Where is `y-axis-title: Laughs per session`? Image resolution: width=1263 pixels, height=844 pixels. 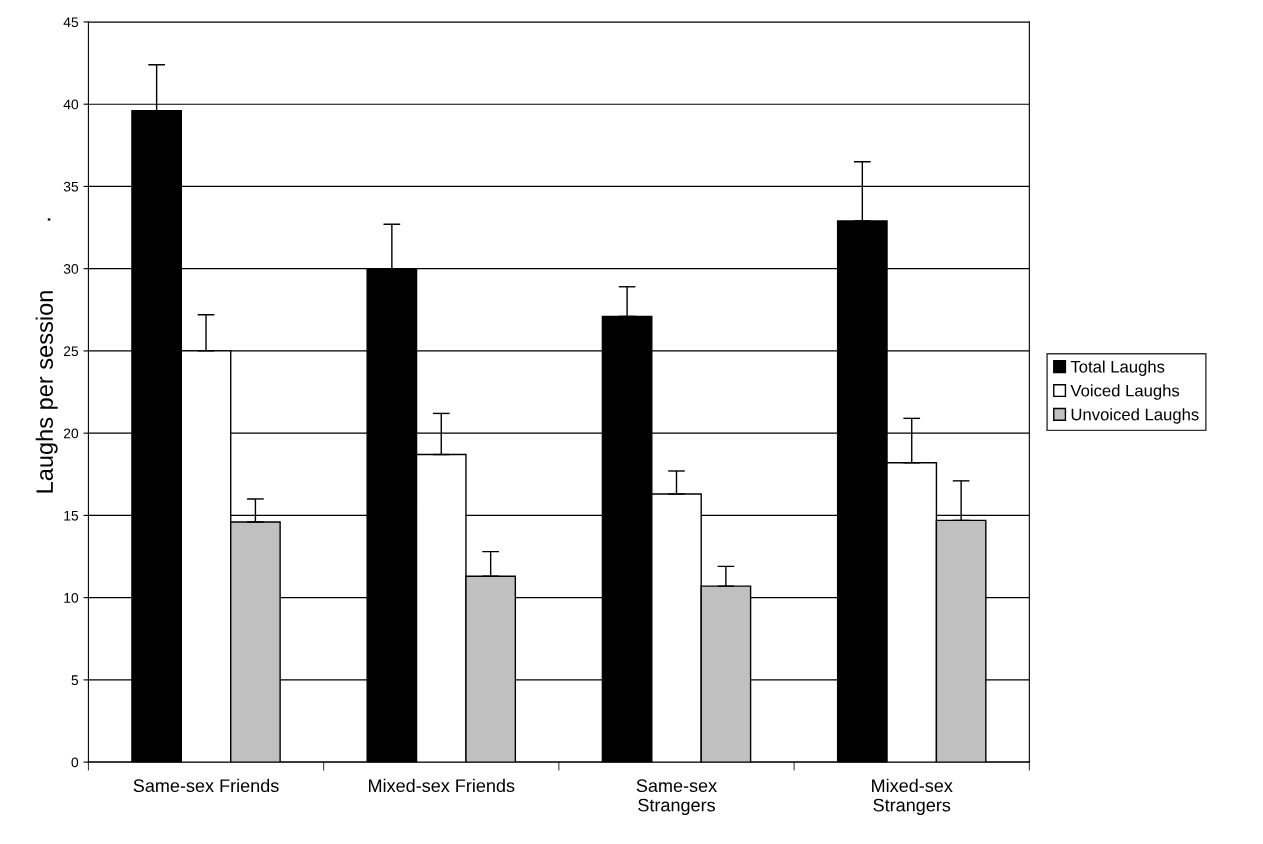 y-axis-title: Laughs per session is located at coordinates (46, 392).